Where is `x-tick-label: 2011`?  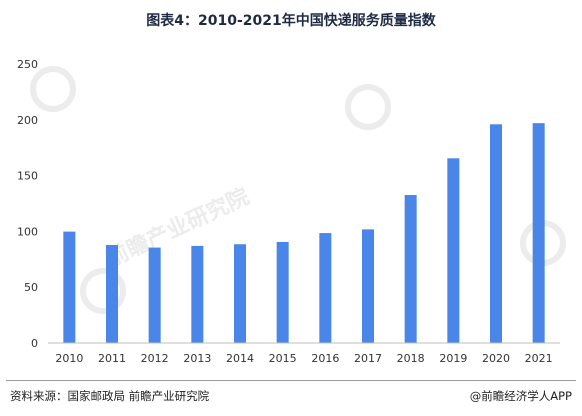 x-tick-label: 2011 is located at coordinates (112, 358).